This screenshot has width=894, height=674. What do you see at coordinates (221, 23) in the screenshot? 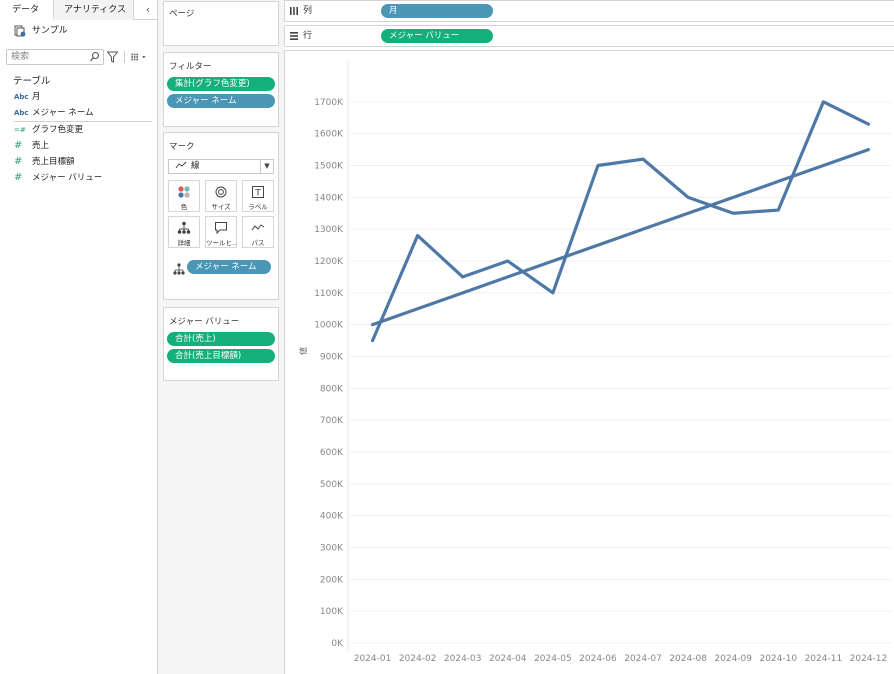
I see `pages-card: ページ` at bounding box center [221, 23].